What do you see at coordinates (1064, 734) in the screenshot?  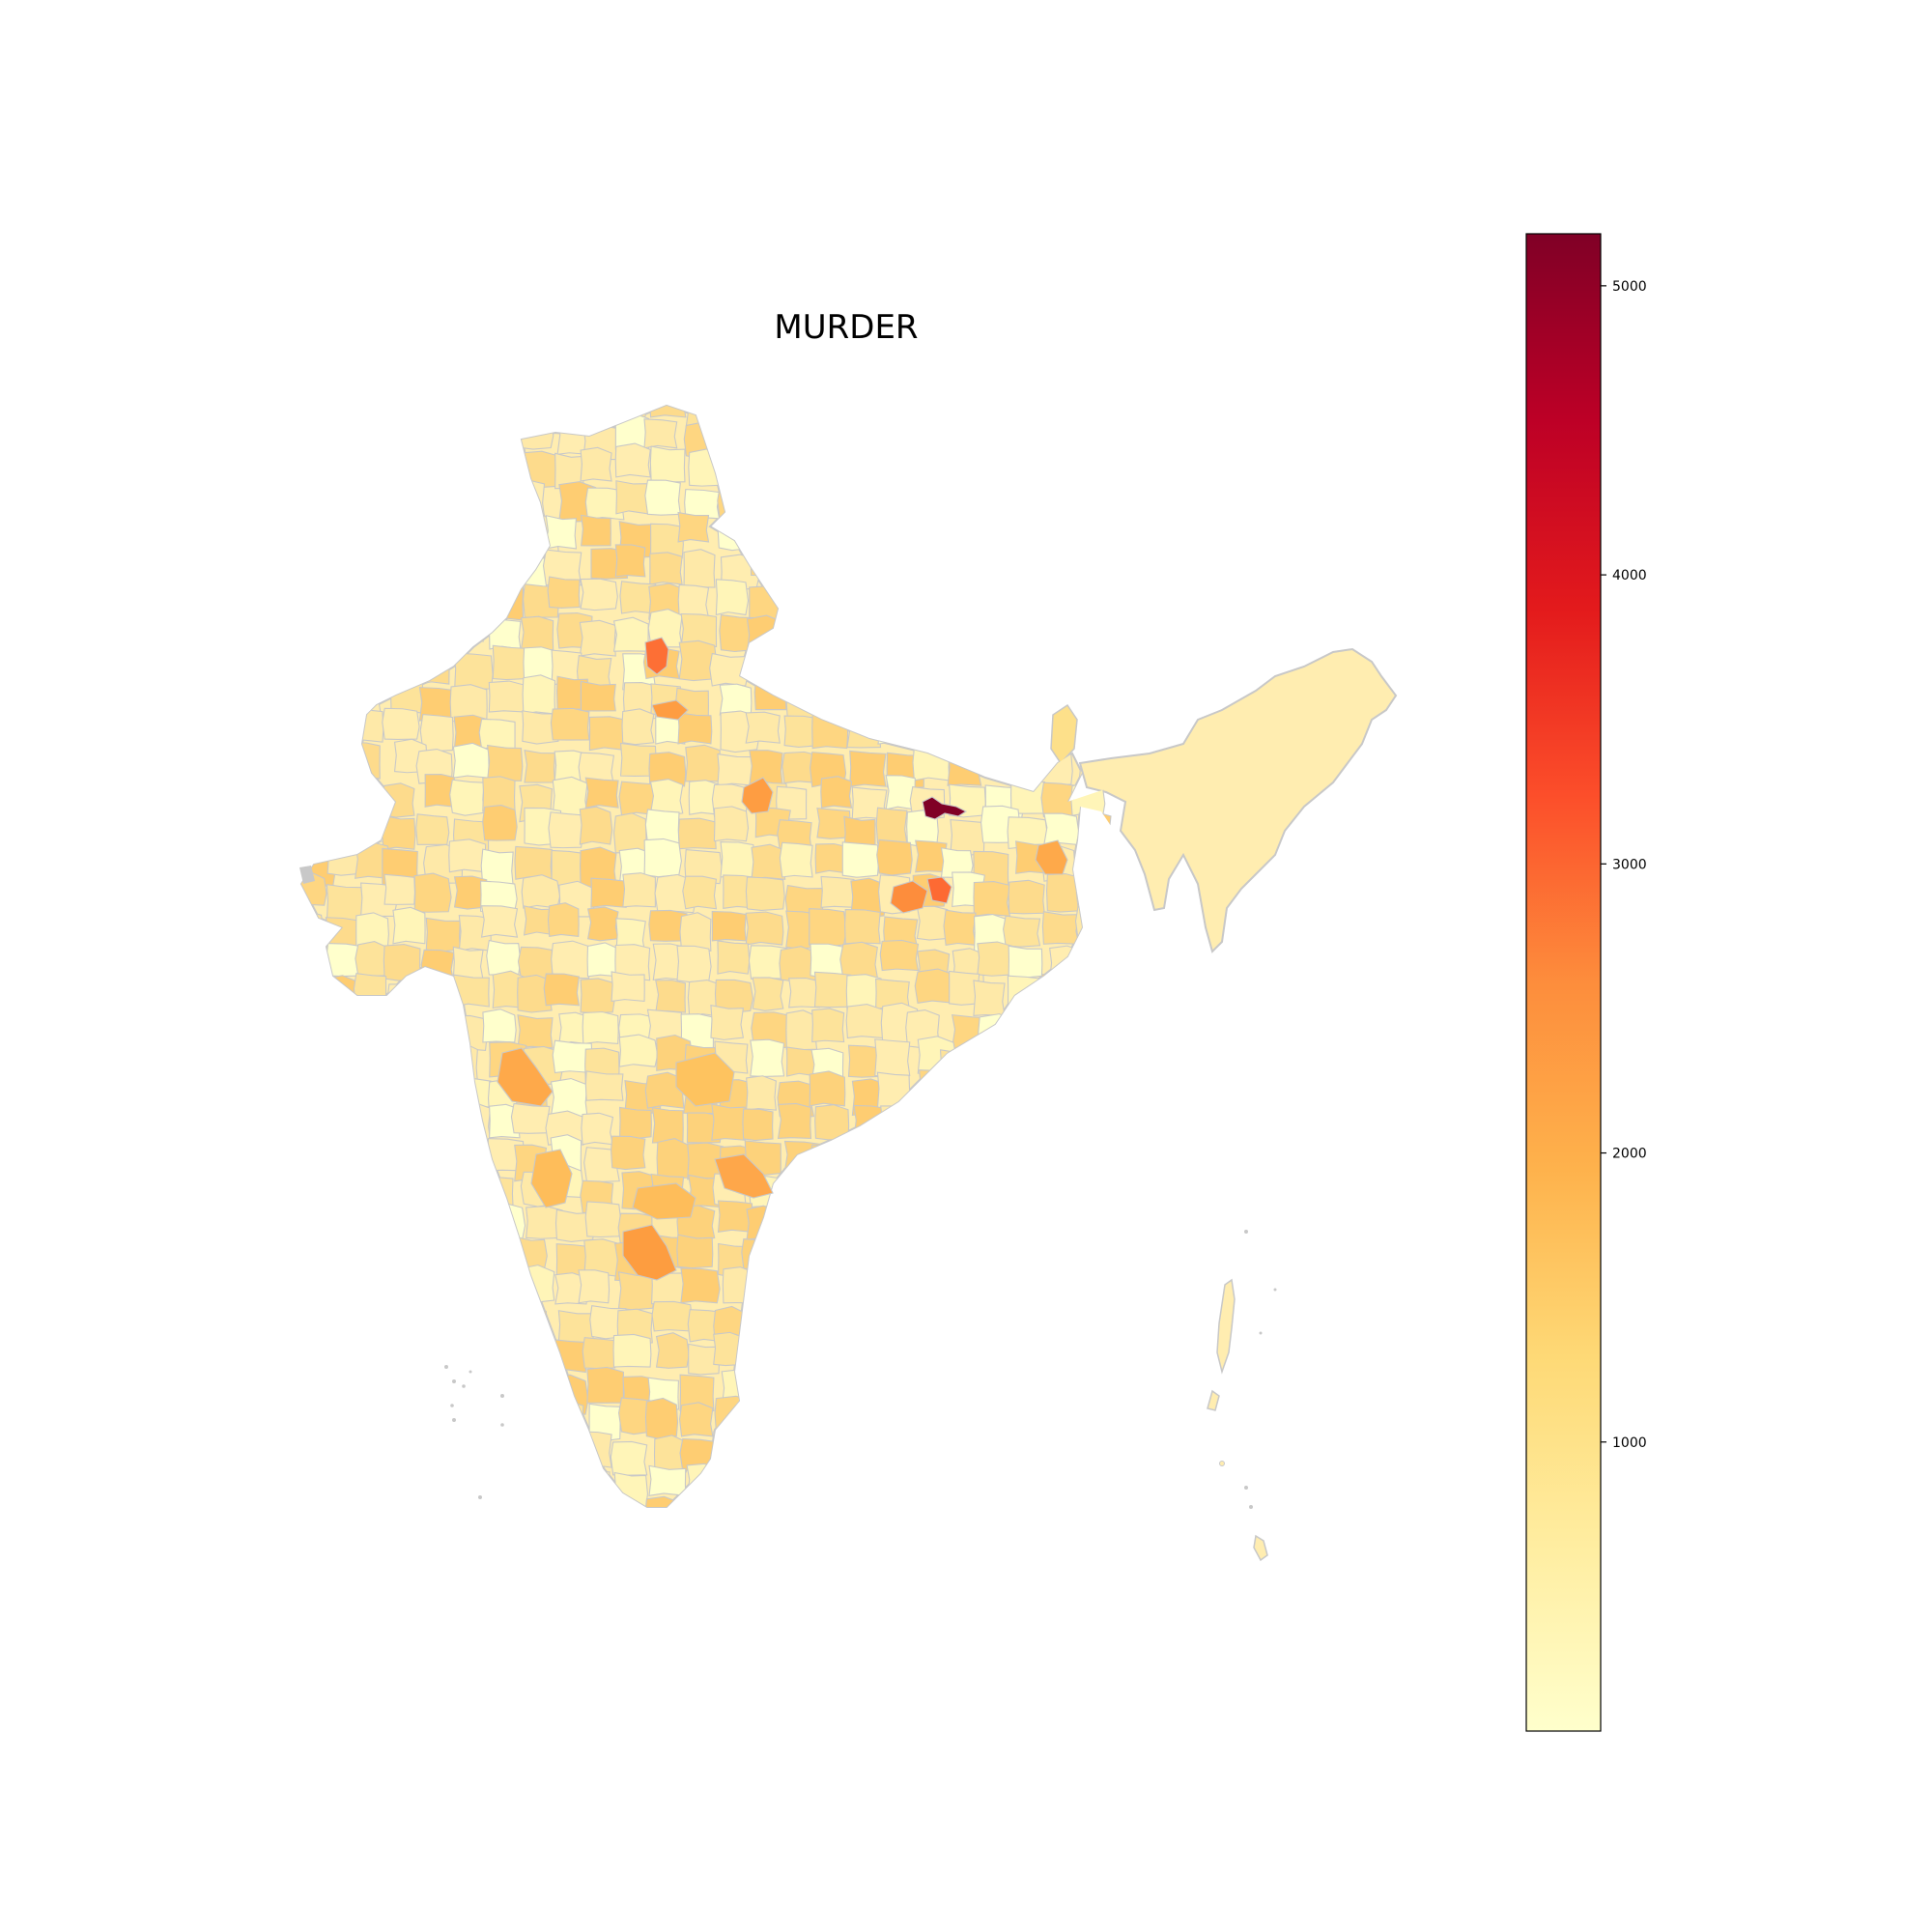 I see `sikkim-region` at bounding box center [1064, 734].